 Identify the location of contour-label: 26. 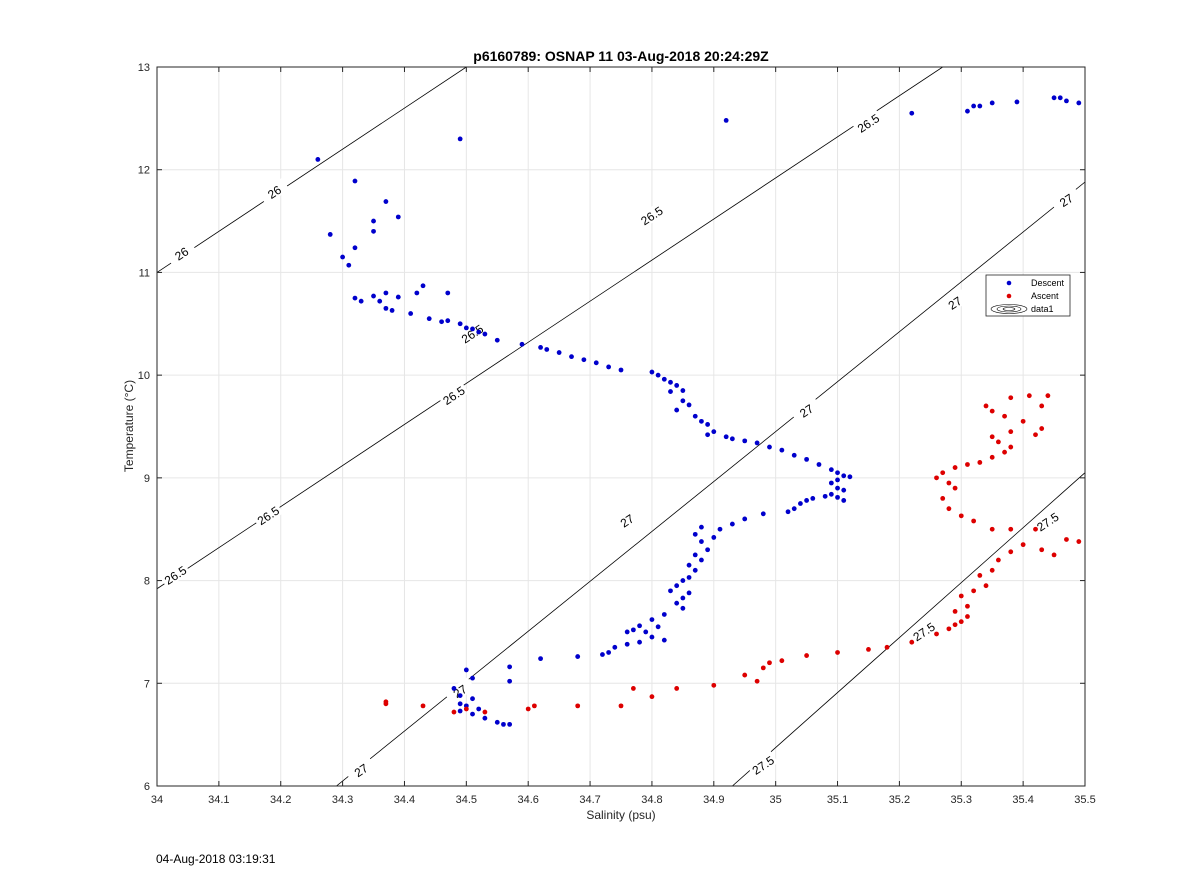
(274, 191).